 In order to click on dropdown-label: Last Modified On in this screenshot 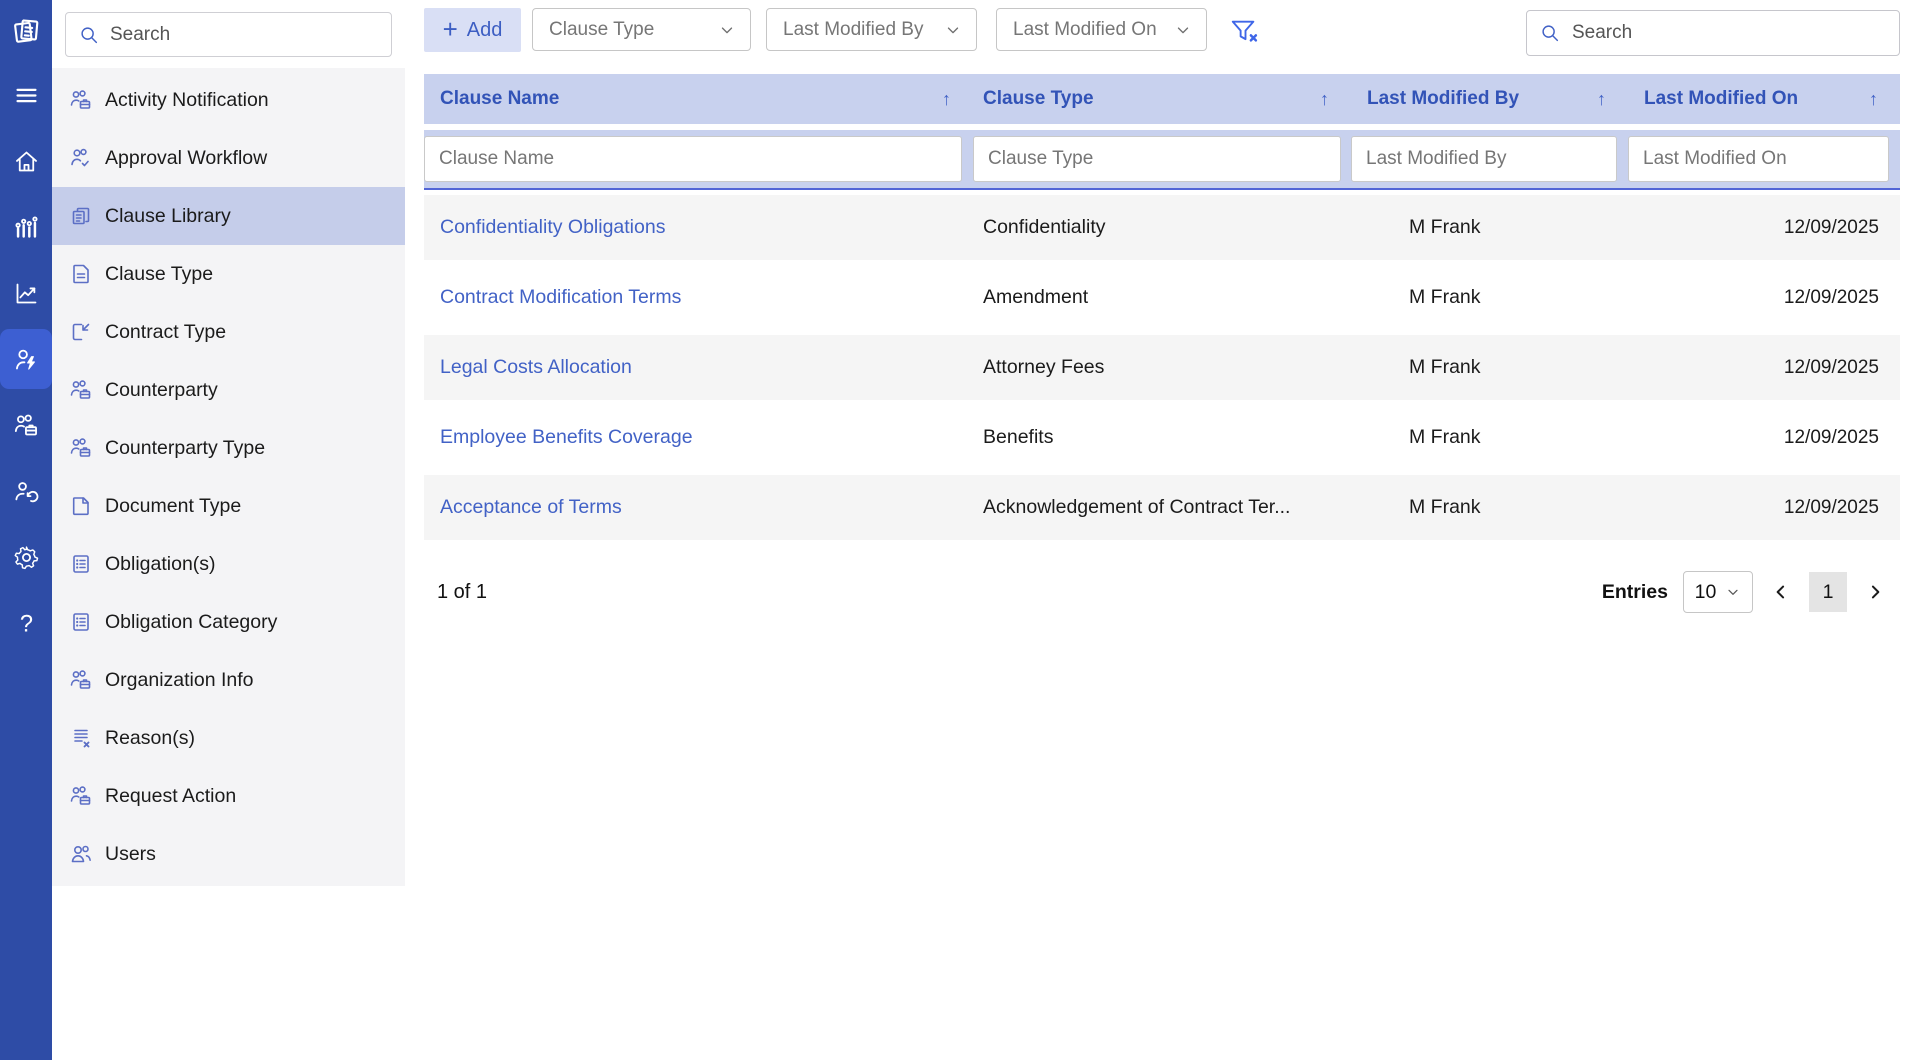, I will do `click(1085, 29)`.